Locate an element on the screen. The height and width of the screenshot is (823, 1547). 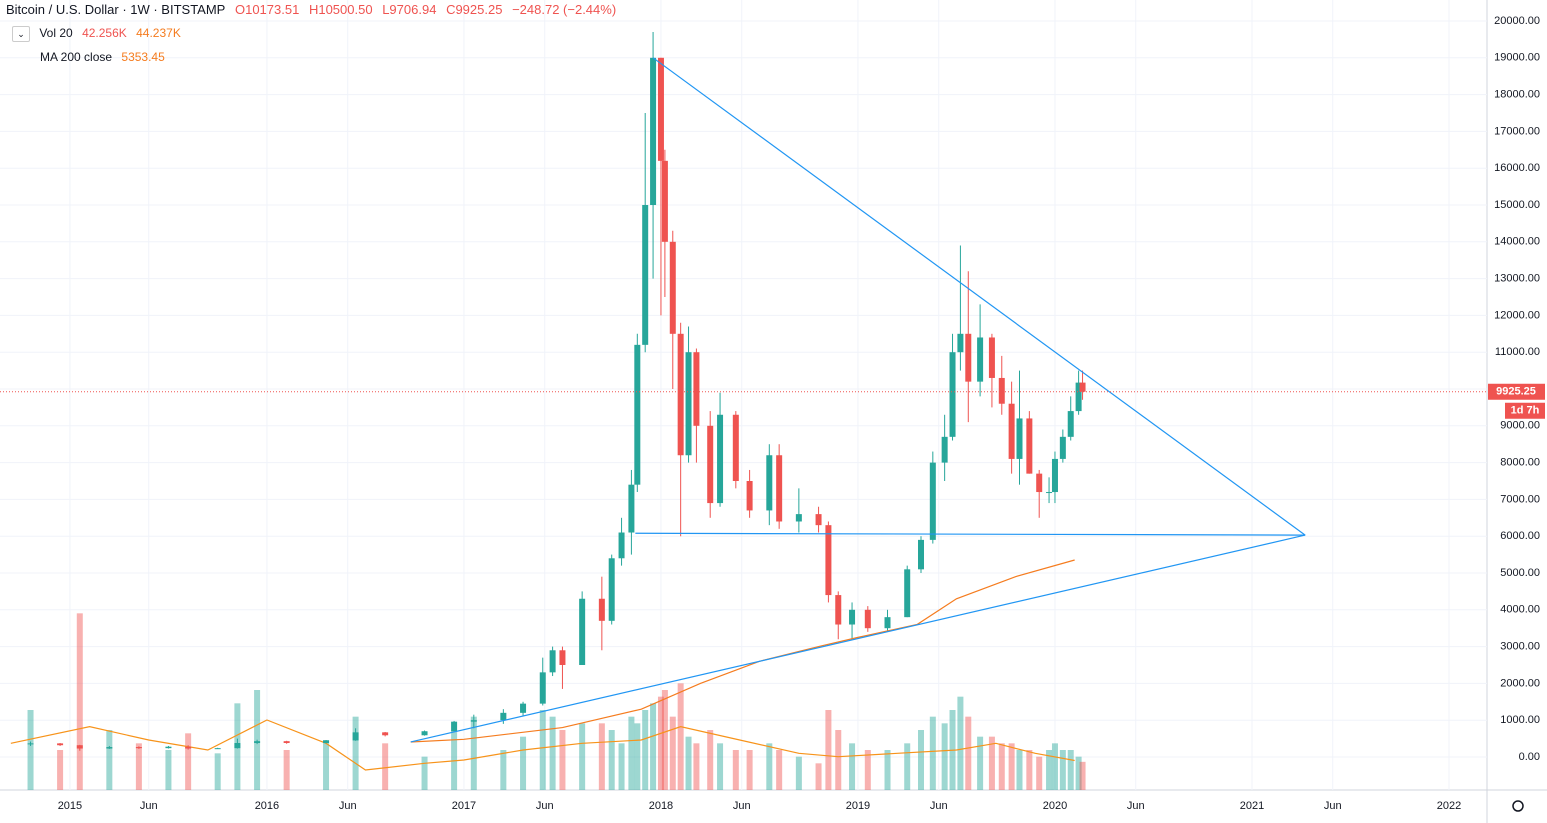
last-price-label: 9925.25 is located at coordinates (1516, 392).